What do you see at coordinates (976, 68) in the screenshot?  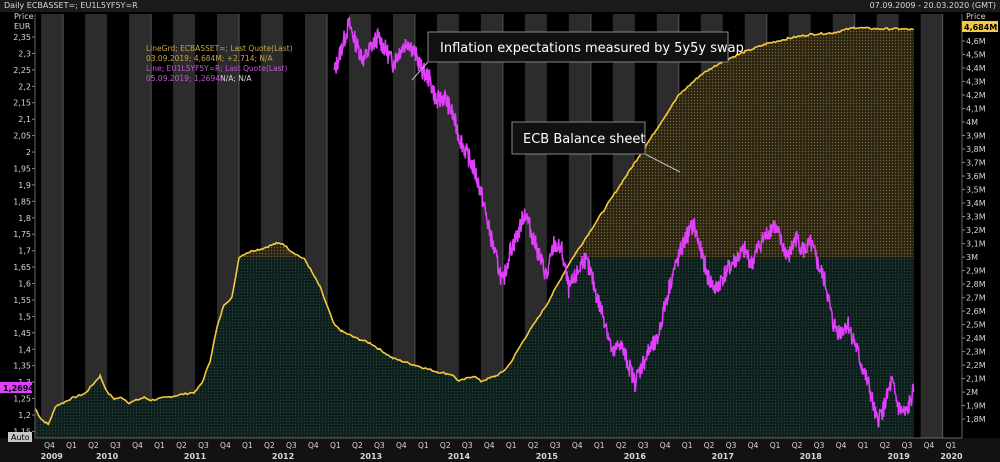 I see `right-tick-label: 4,4M` at bounding box center [976, 68].